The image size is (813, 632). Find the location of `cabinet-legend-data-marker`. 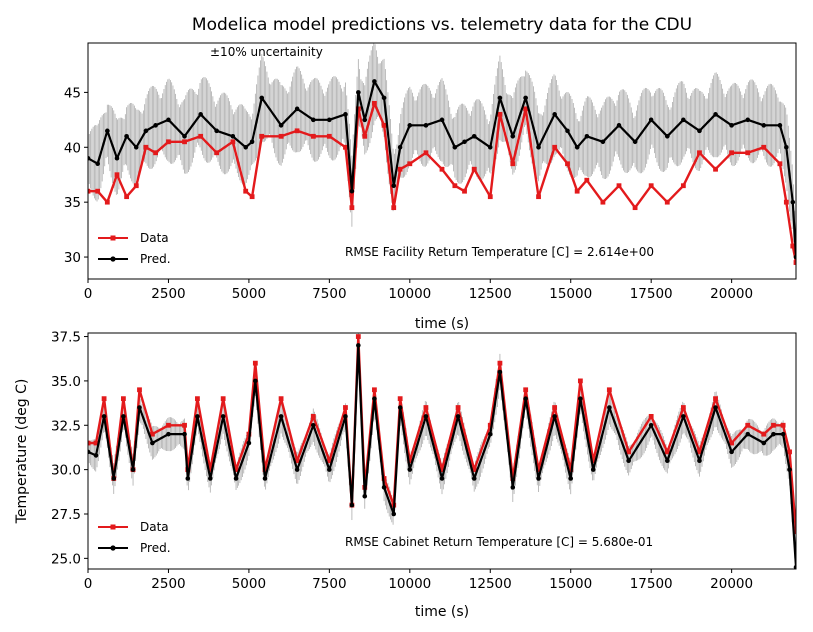

cabinet-legend-data-marker is located at coordinates (113, 527).